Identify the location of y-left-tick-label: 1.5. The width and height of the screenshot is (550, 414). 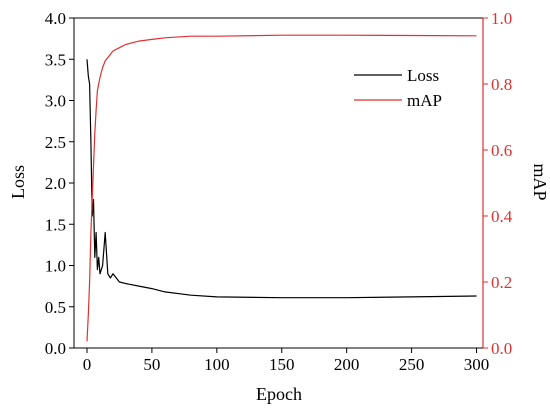
(55, 224).